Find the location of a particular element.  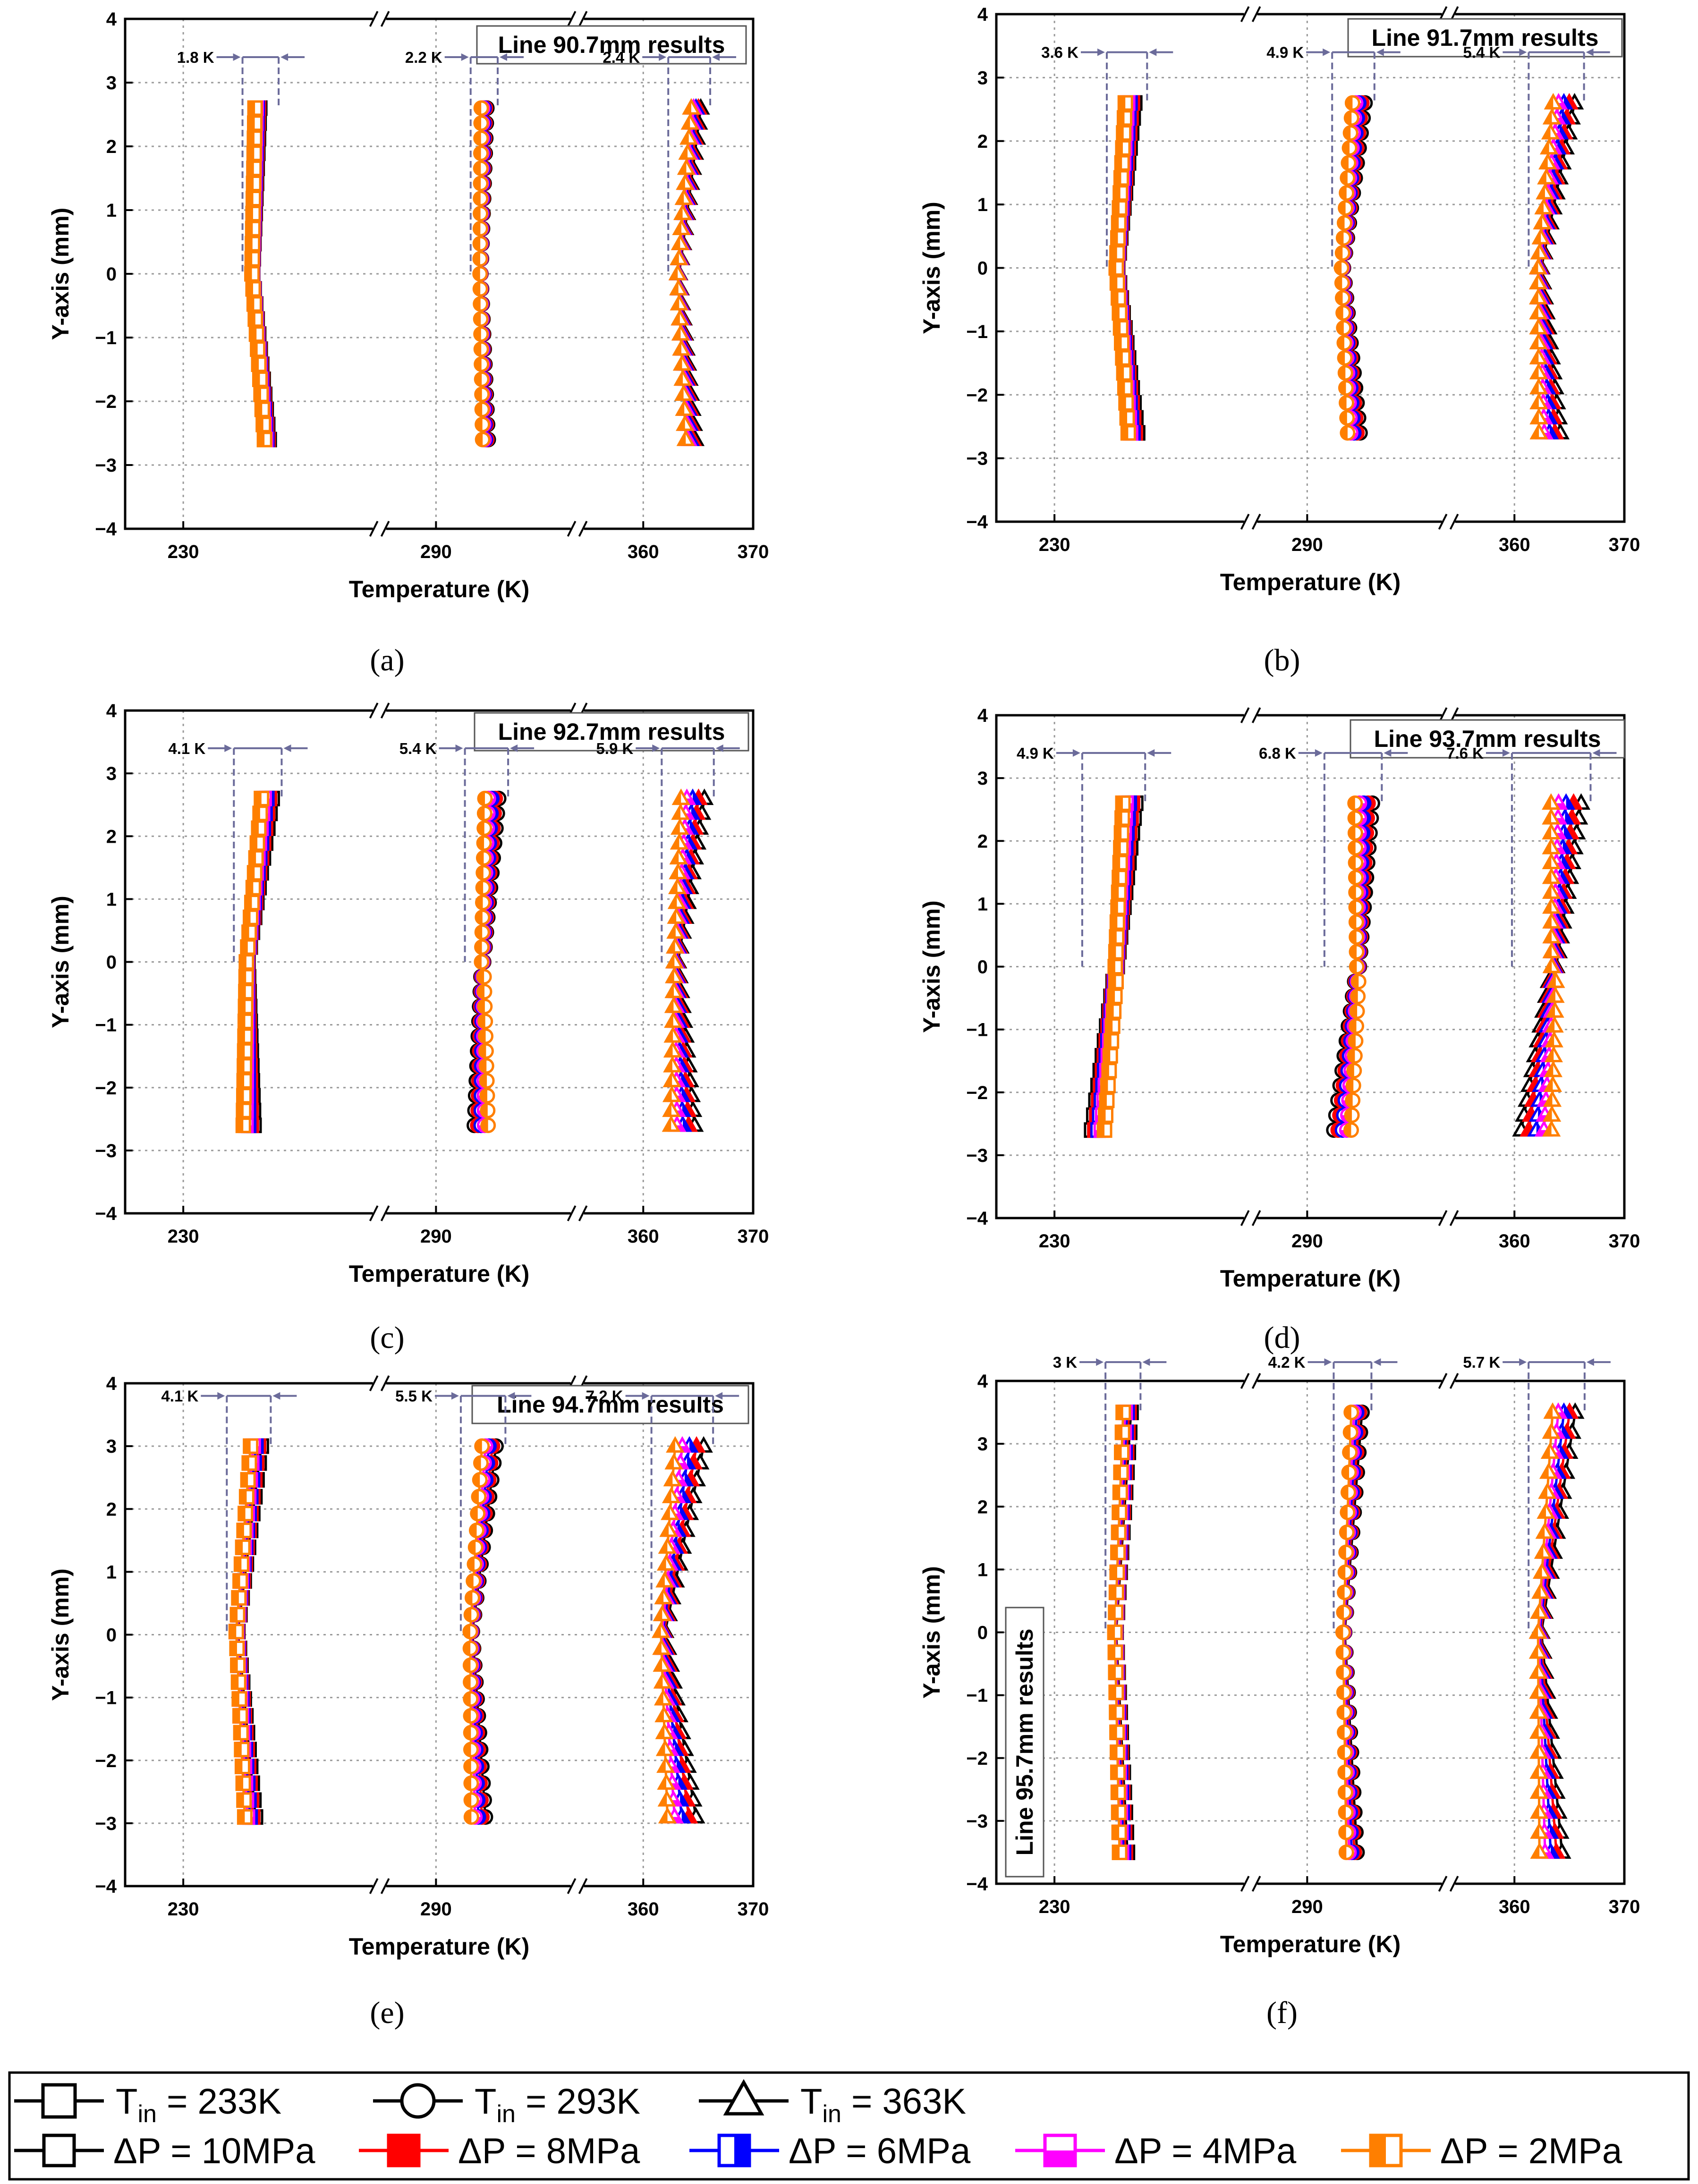

spread-label: 4.9 K is located at coordinates (1285, 52).